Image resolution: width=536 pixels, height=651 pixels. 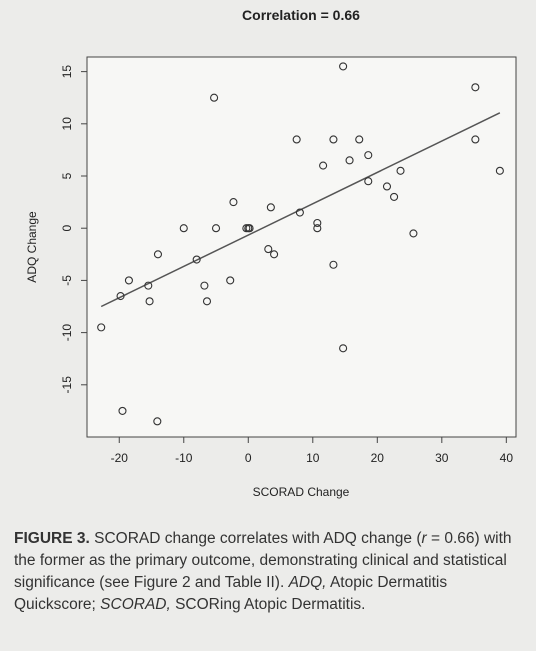 What do you see at coordinates (301, 492) in the screenshot?
I see `x-axis-label: SCORAD Change` at bounding box center [301, 492].